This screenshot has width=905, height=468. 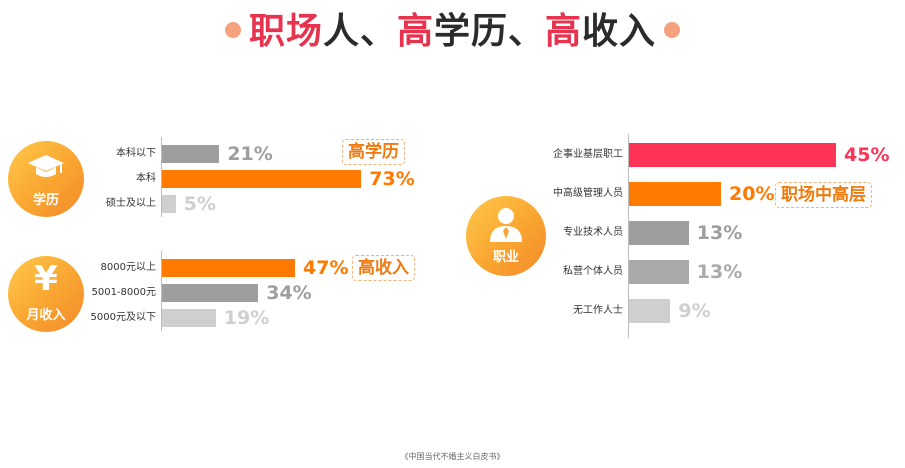 What do you see at coordinates (490, 31) in the screenshot?
I see `title-part-4: 学历、` at bounding box center [490, 31].